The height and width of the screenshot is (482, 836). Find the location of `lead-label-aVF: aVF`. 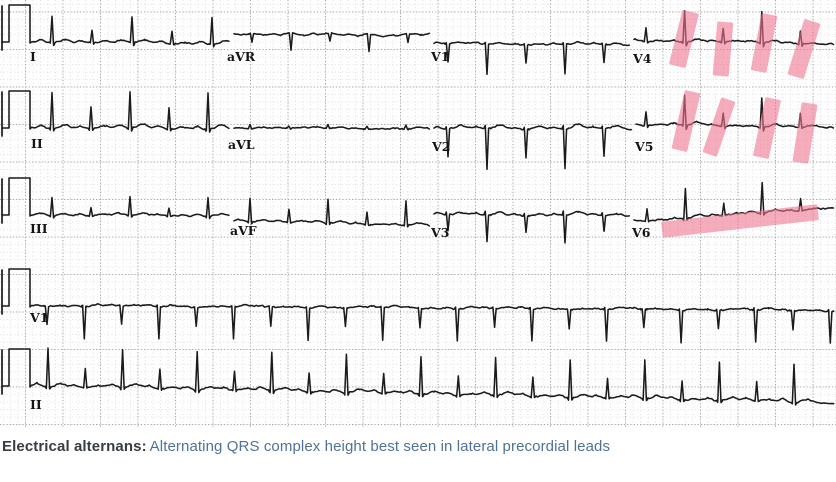

lead-label-aVF: aVF is located at coordinates (243, 230).